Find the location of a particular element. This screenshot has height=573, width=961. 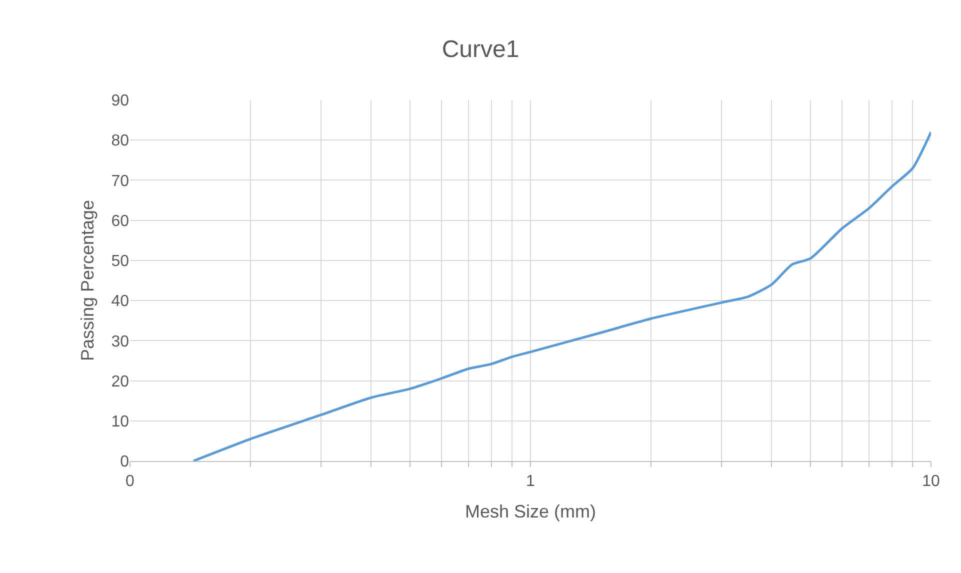

x-axis-title: Mesh Size (mm) is located at coordinates (530, 511).